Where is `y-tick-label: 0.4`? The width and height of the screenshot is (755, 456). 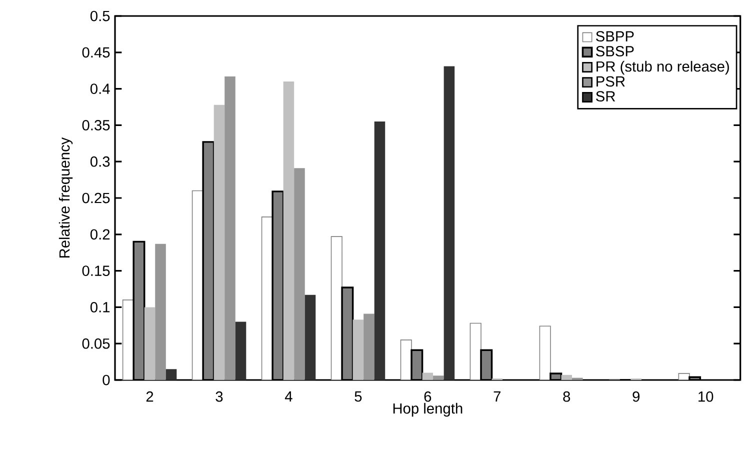
y-tick-label: 0.4 is located at coordinates (100, 89).